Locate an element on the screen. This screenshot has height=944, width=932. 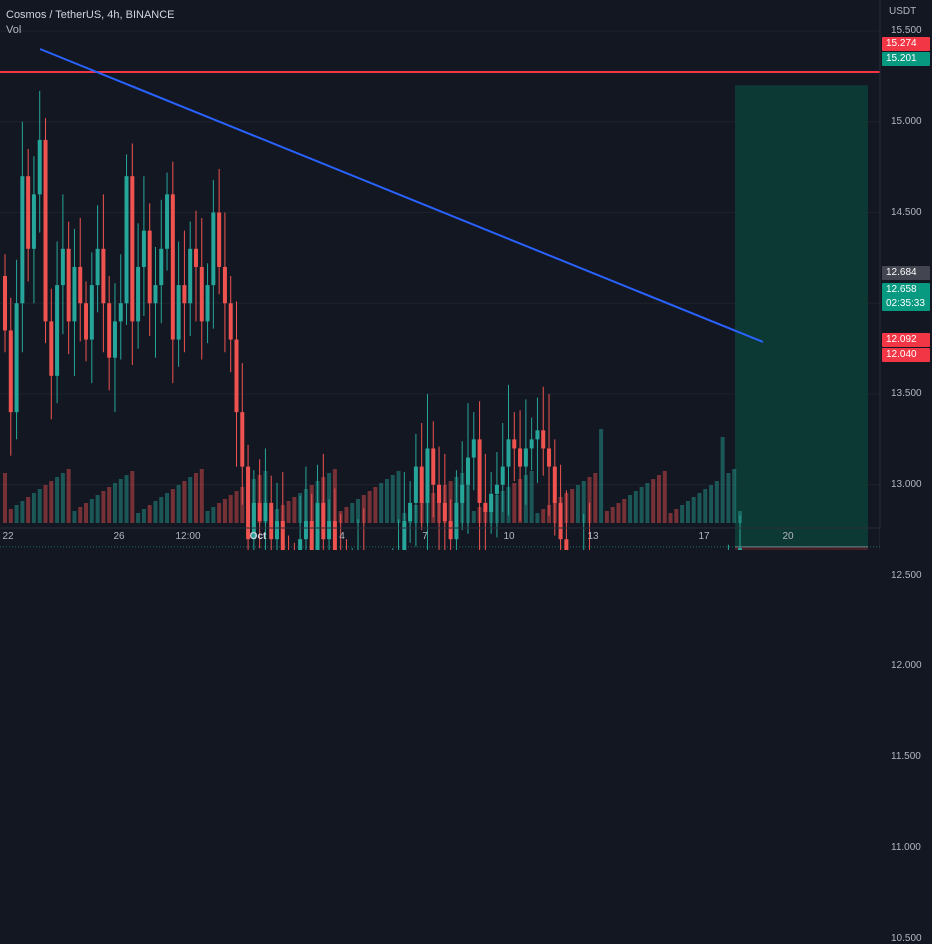
volume-label: Vol is located at coordinates (14, 30).